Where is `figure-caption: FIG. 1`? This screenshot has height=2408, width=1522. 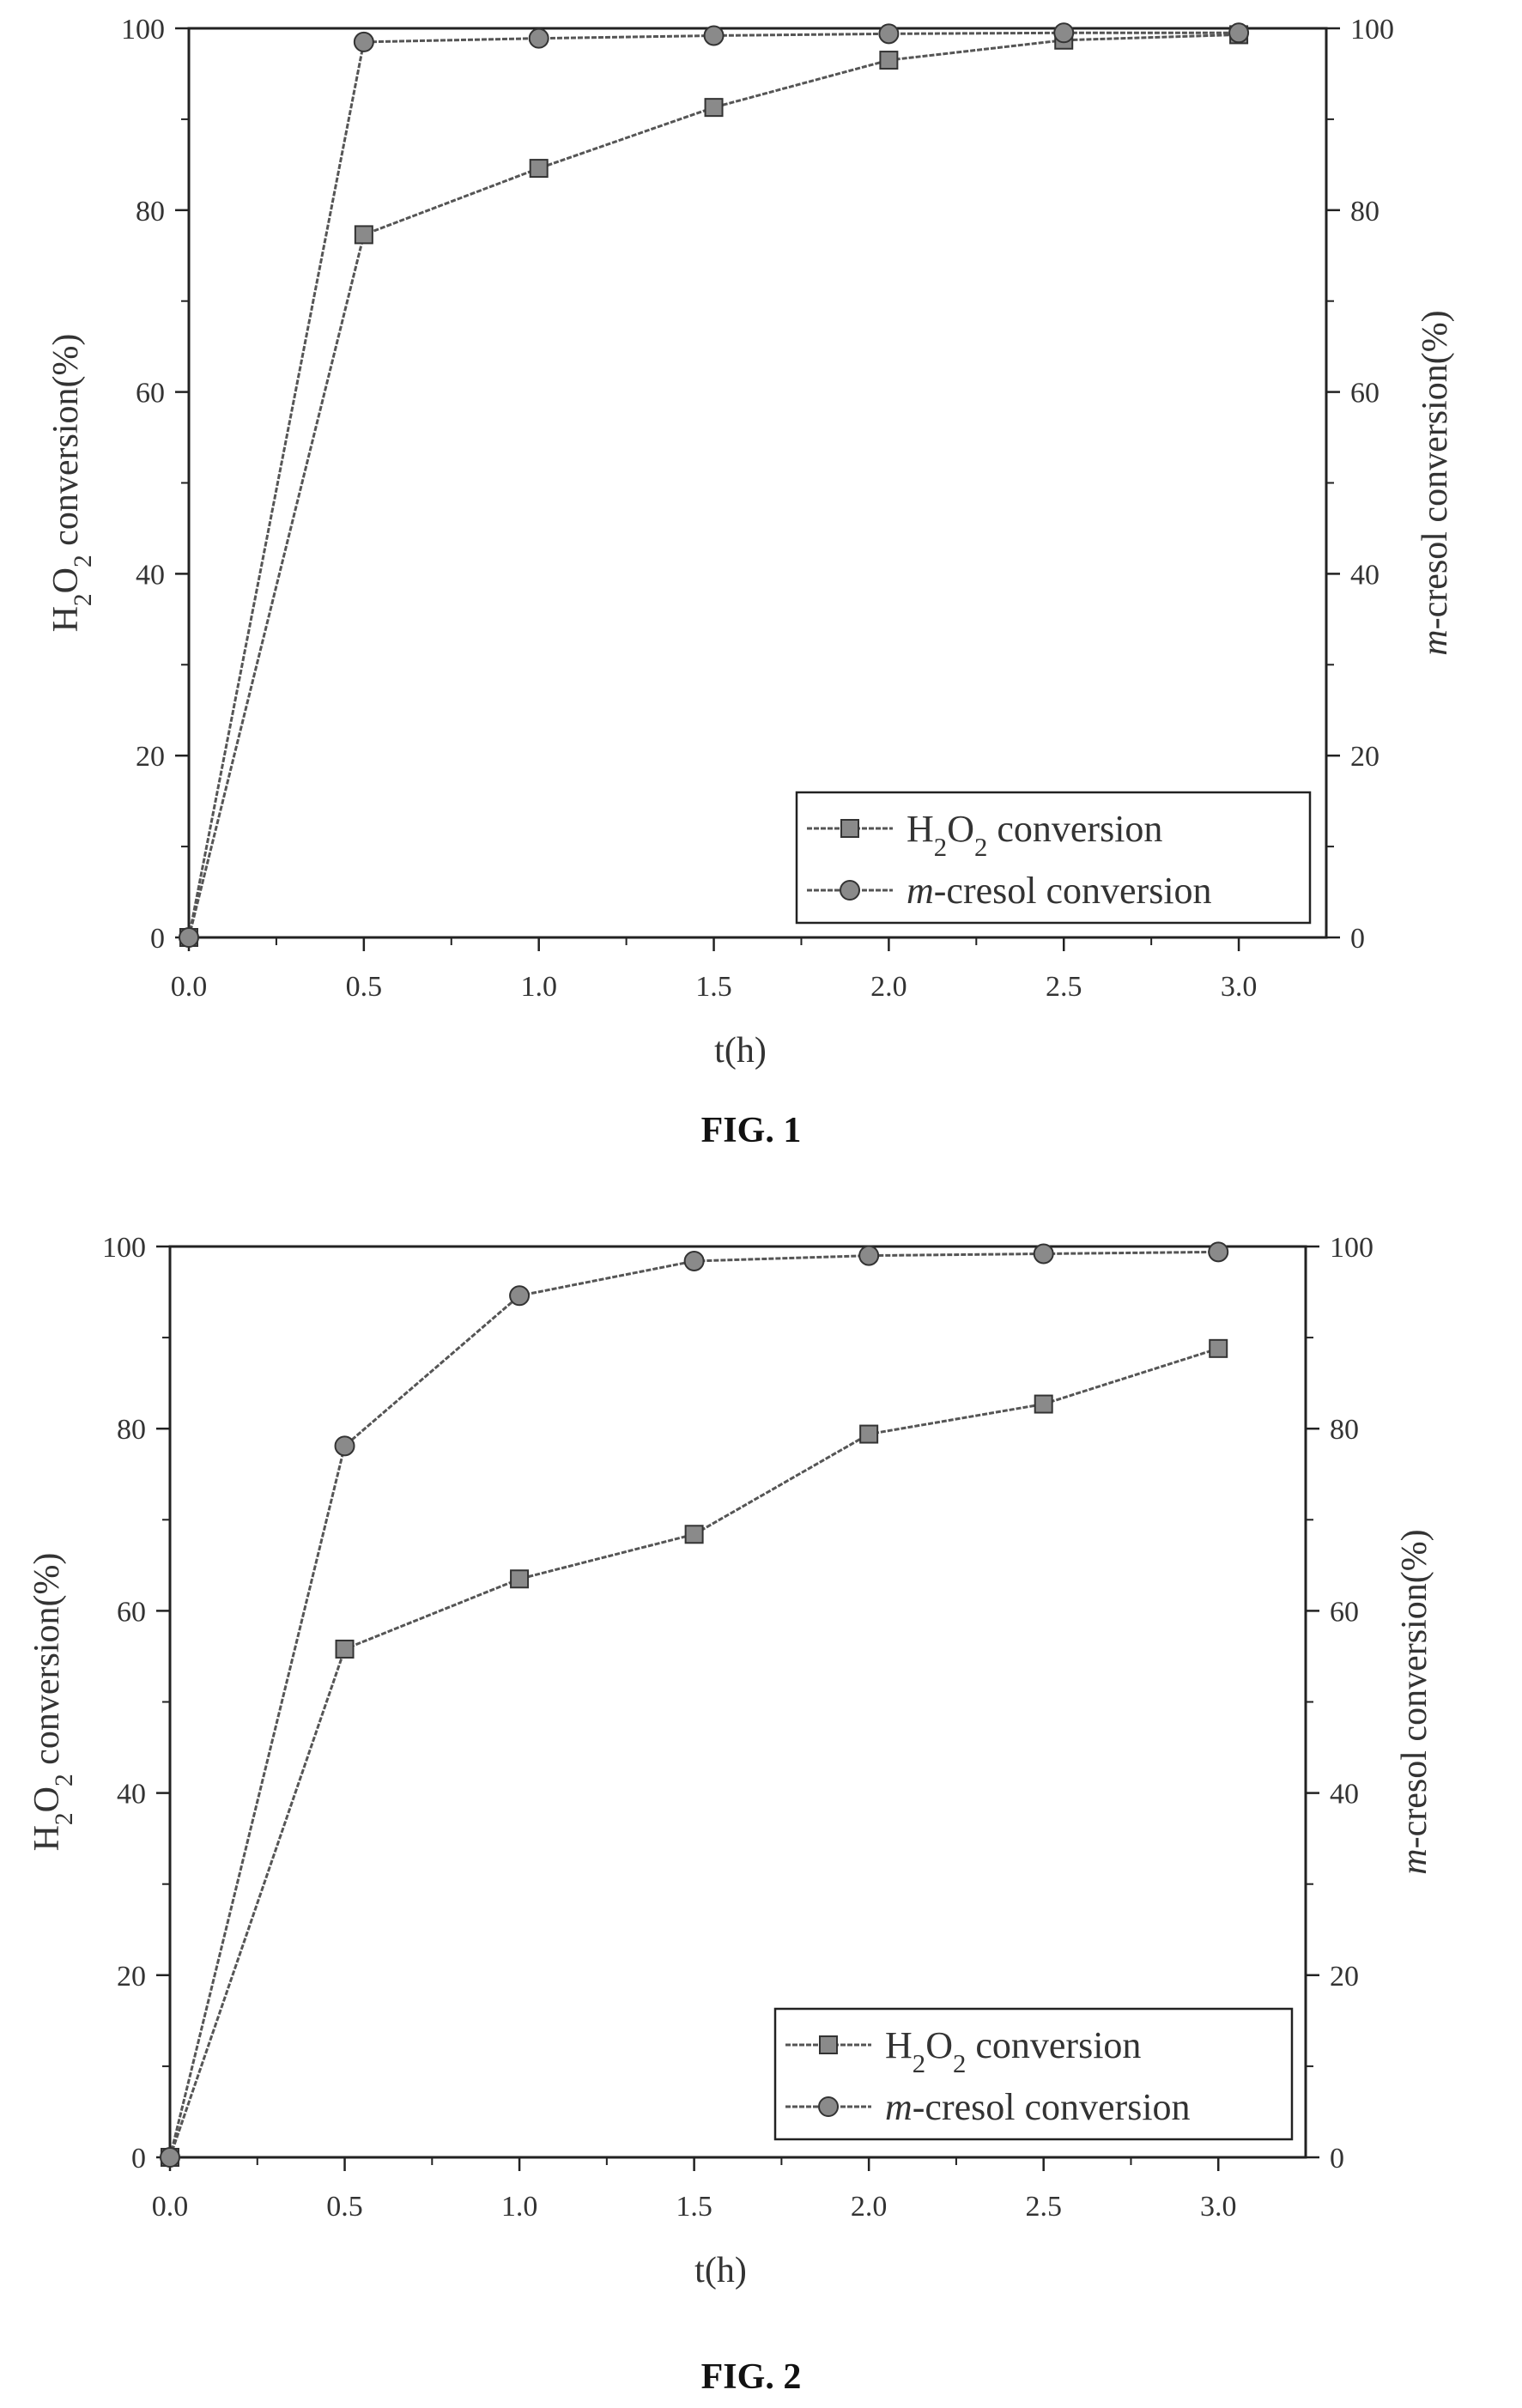 figure-caption: FIG. 1 is located at coordinates (751, 1130).